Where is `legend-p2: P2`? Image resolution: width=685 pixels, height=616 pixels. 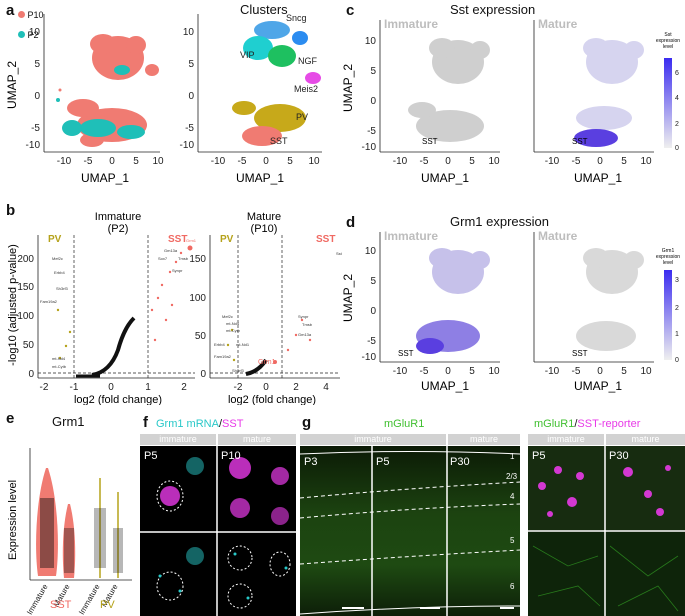 legend-p2: P2 is located at coordinates (28, 35).